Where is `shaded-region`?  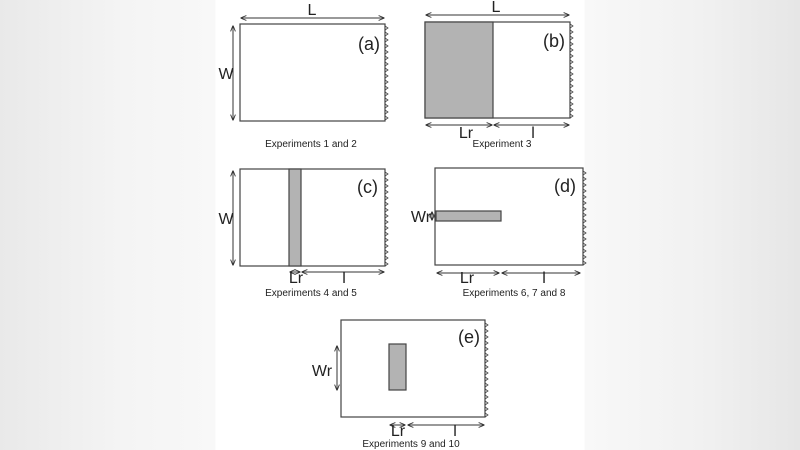
shaded-region is located at coordinates (459, 70).